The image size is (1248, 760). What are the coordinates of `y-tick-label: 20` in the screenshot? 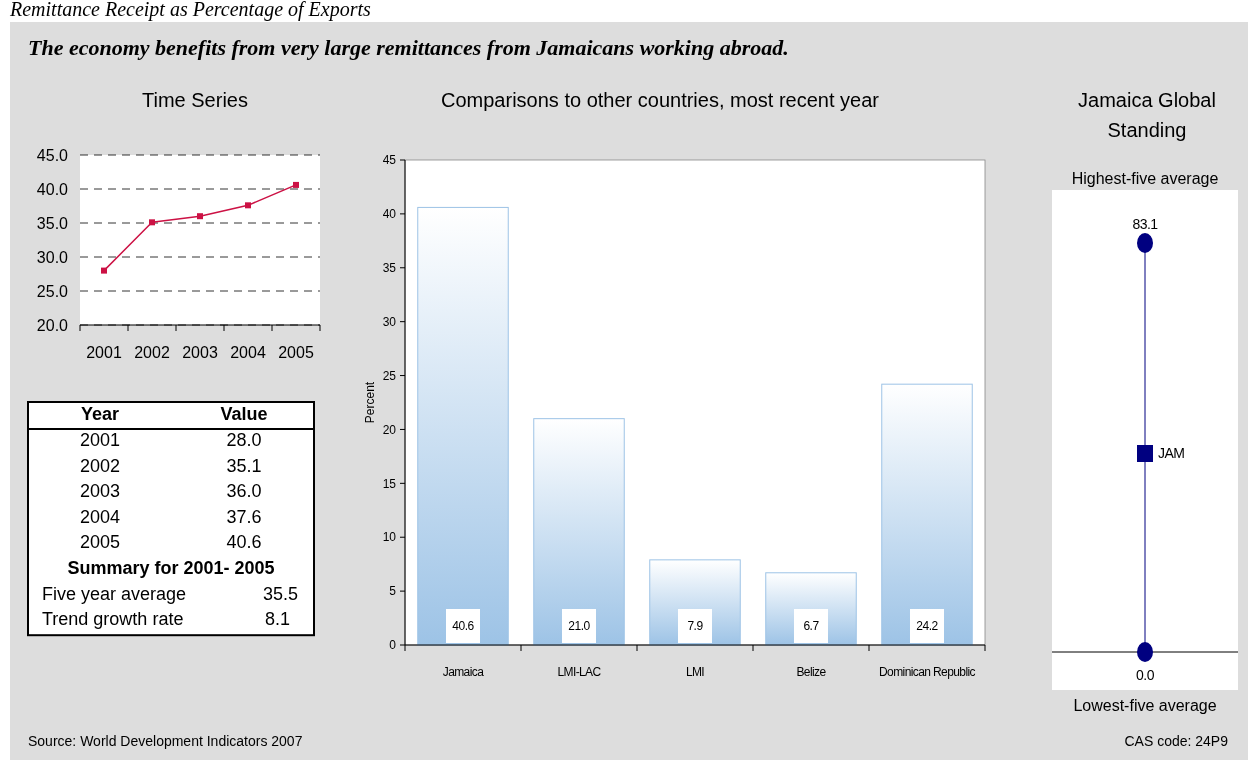 It's located at (389, 429).